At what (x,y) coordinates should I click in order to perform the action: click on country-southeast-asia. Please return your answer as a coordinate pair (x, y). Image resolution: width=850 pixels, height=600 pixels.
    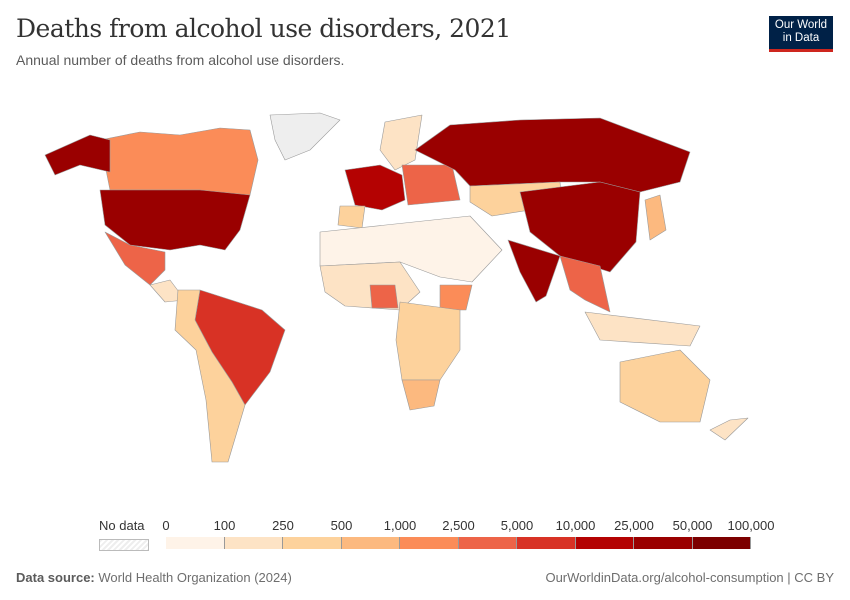
    Looking at the image, I should click on (585, 284).